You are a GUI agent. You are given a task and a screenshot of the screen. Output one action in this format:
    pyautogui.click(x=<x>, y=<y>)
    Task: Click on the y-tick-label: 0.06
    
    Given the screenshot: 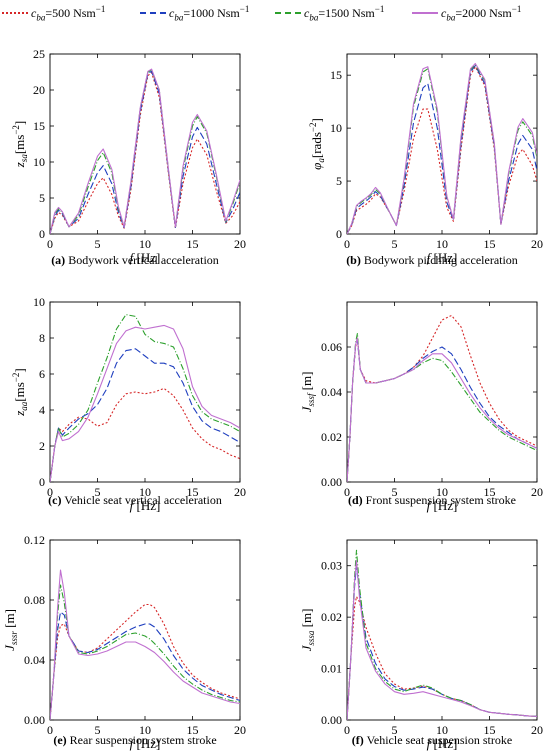 What is the action you would take?
    pyautogui.click(x=331, y=347)
    